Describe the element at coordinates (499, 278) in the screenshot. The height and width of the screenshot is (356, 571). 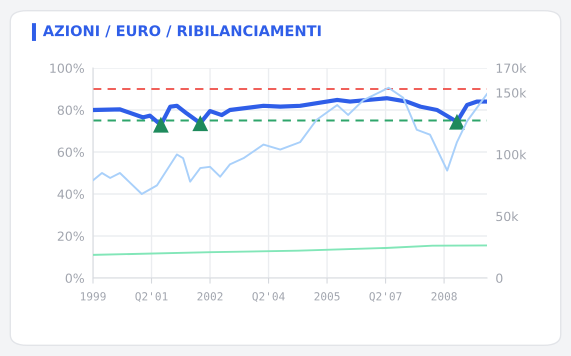
I see `y2-tick-label: 0` at that location.